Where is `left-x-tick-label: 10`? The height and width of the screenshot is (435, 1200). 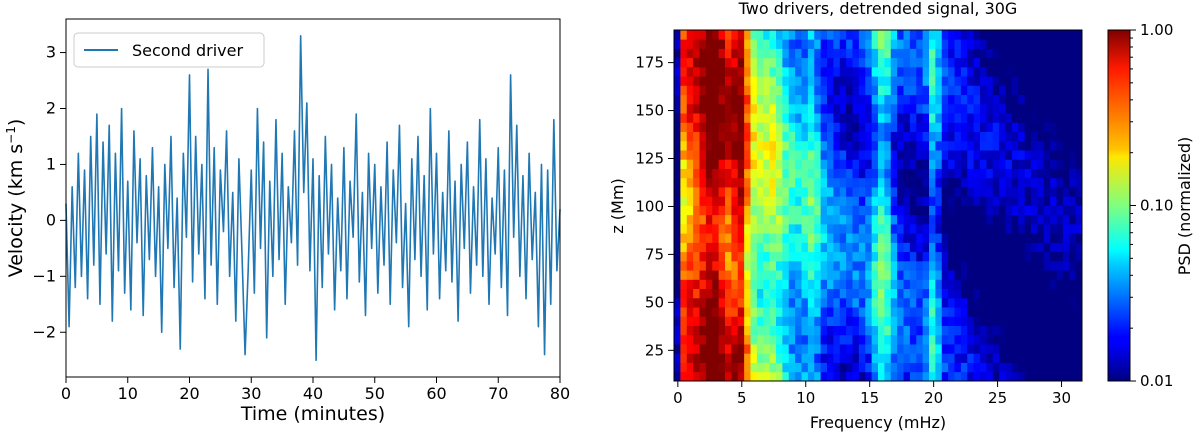
left-x-tick-label: 10 is located at coordinates (128, 393).